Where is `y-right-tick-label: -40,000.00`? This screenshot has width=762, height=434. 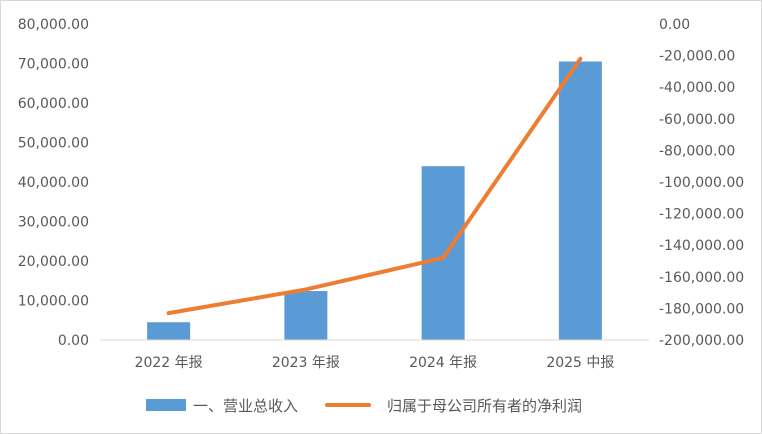
y-right-tick-label: -40,000.00 is located at coordinates (697, 88).